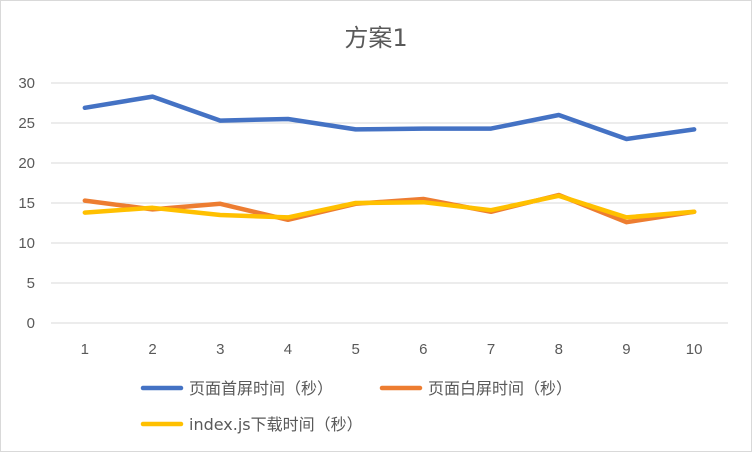  Describe the element at coordinates (559, 349) in the screenshot. I see `x-tick-label: 8` at that location.